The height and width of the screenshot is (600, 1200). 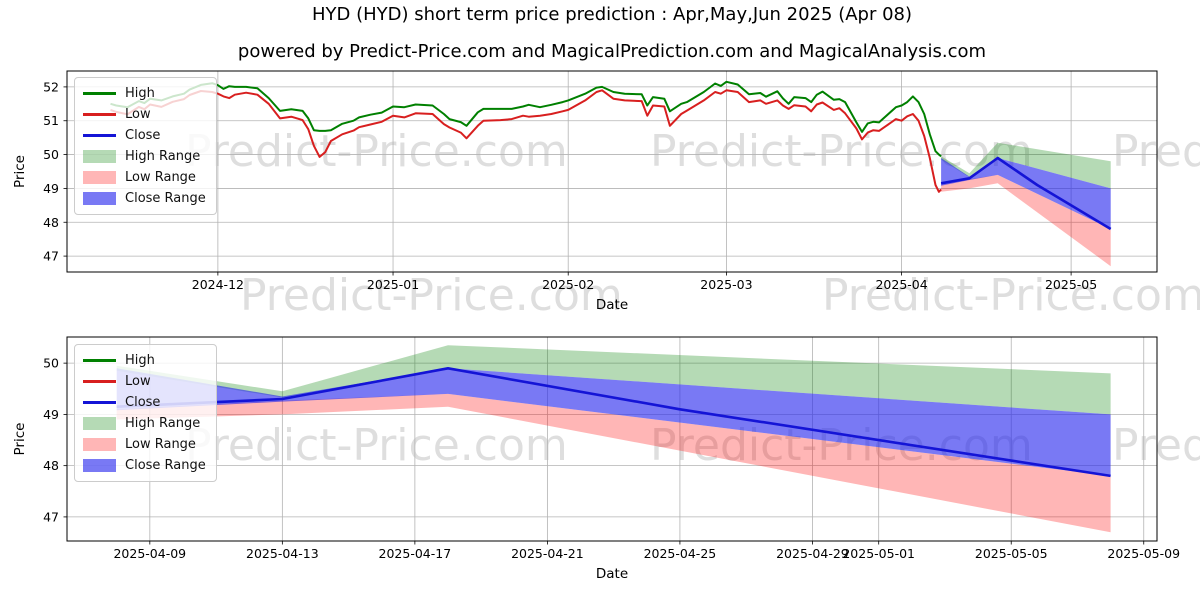 I want to click on x-tick-label: 2025-02, so click(x=568, y=284).